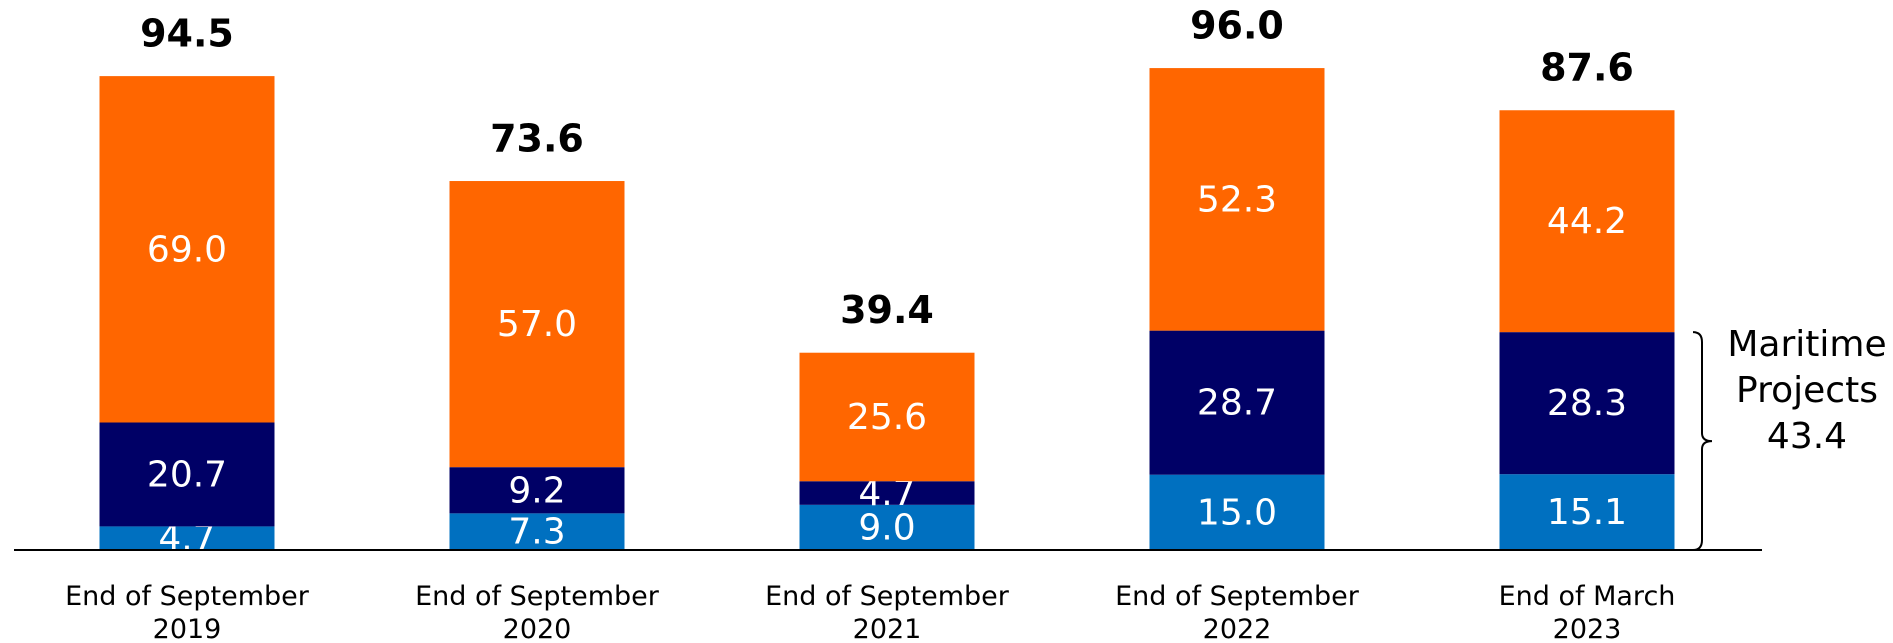 The height and width of the screenshot is (643, 1893). What do you see at coordinates (887, 612) in the screenshot?
I see `x-tick-label: End of September 2021` at bounding box center [887, 612].